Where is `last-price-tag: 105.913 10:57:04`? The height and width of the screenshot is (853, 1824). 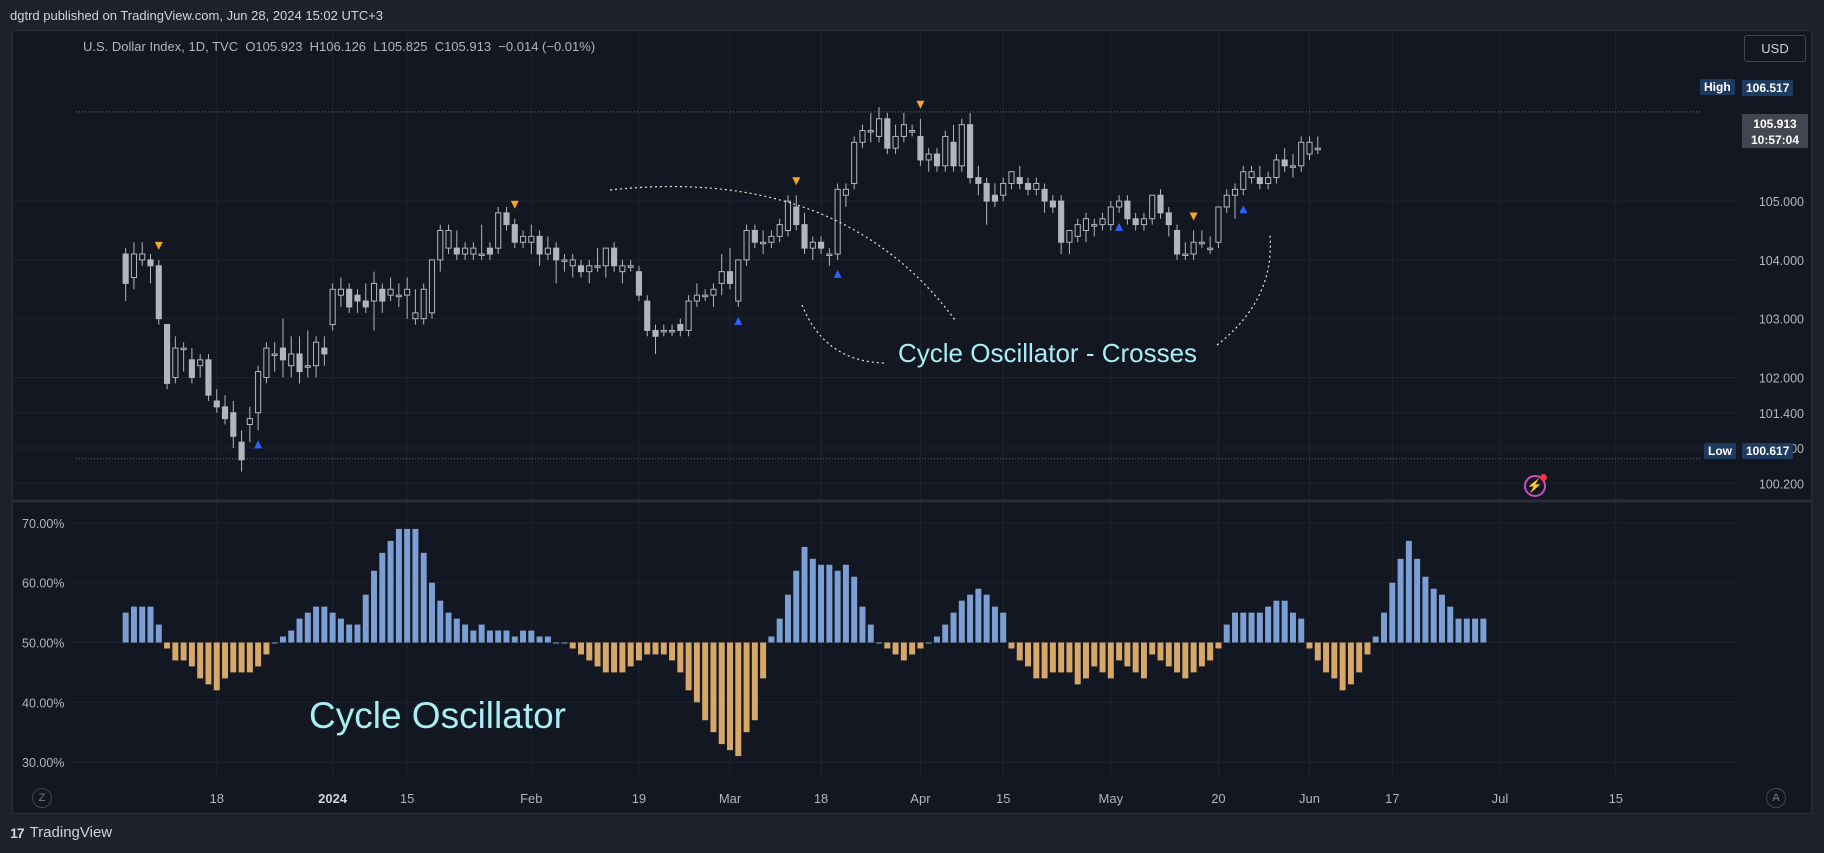
last-price-tag: 105.913 10:57:04 is located at coordinates (1775, 131).